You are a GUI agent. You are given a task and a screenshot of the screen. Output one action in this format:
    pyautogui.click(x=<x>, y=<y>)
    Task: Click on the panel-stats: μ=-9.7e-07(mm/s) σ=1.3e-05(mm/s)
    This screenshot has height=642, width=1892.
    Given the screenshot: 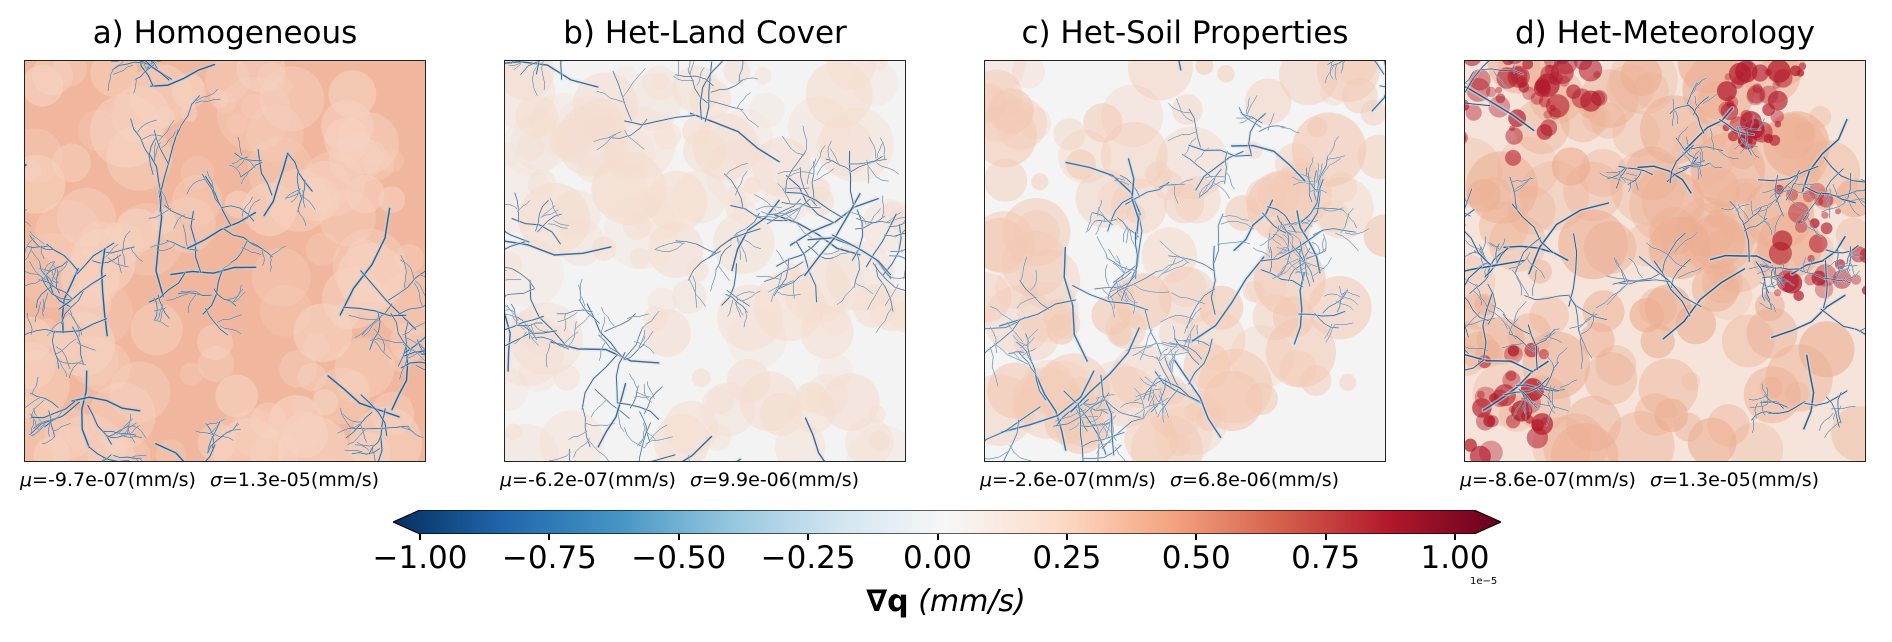 What is the action you would take?
    pyautogui.click(x=230, y=480)
    